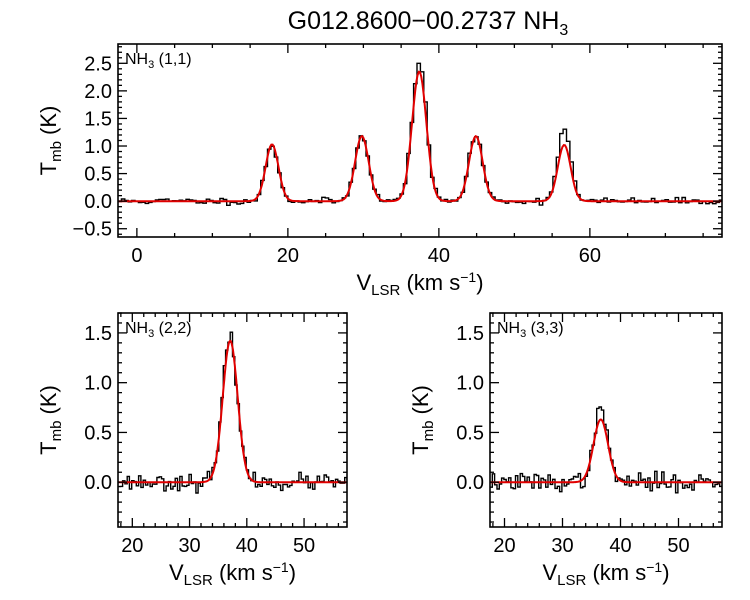 The width and height of the screenshot is (750, 600). What do you see at coordinates (98, 64) in the screenshot?
I see `y-tick-label: 2.5` at bounding box center [98, 64].